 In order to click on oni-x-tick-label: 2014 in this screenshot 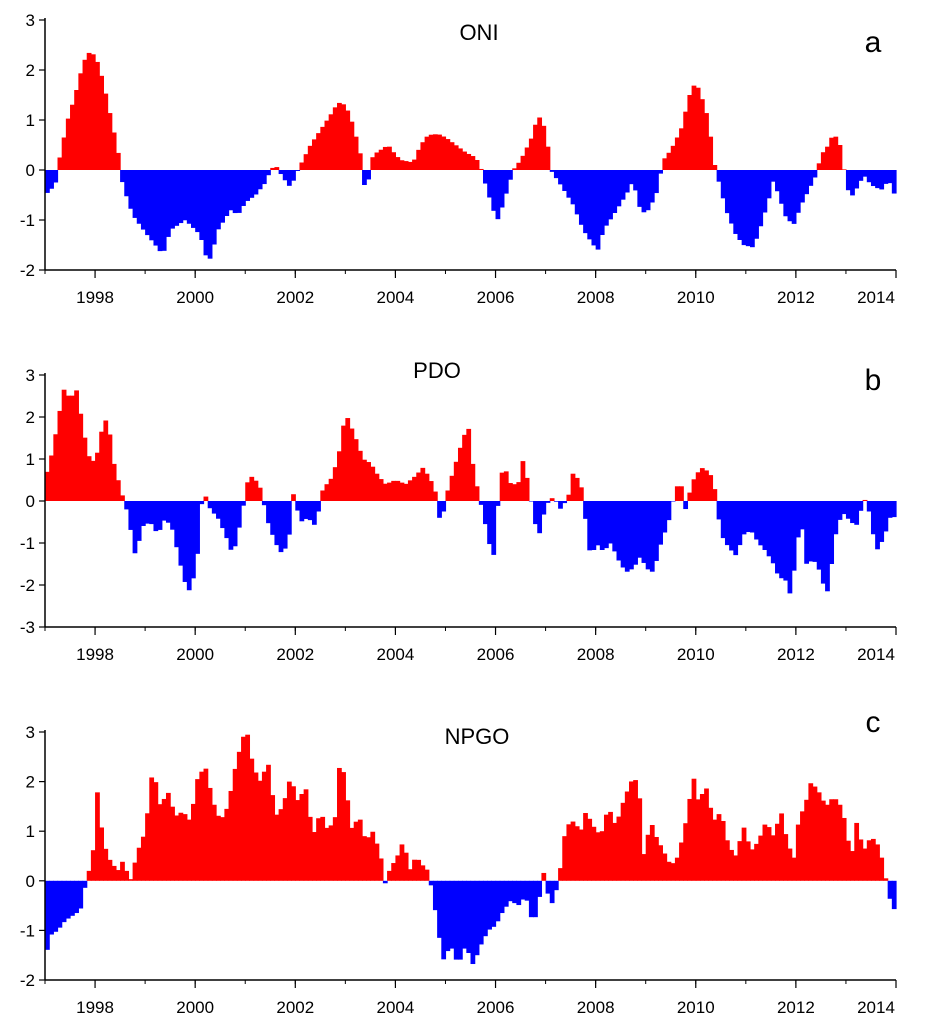, I will do `click(876, 297)`.